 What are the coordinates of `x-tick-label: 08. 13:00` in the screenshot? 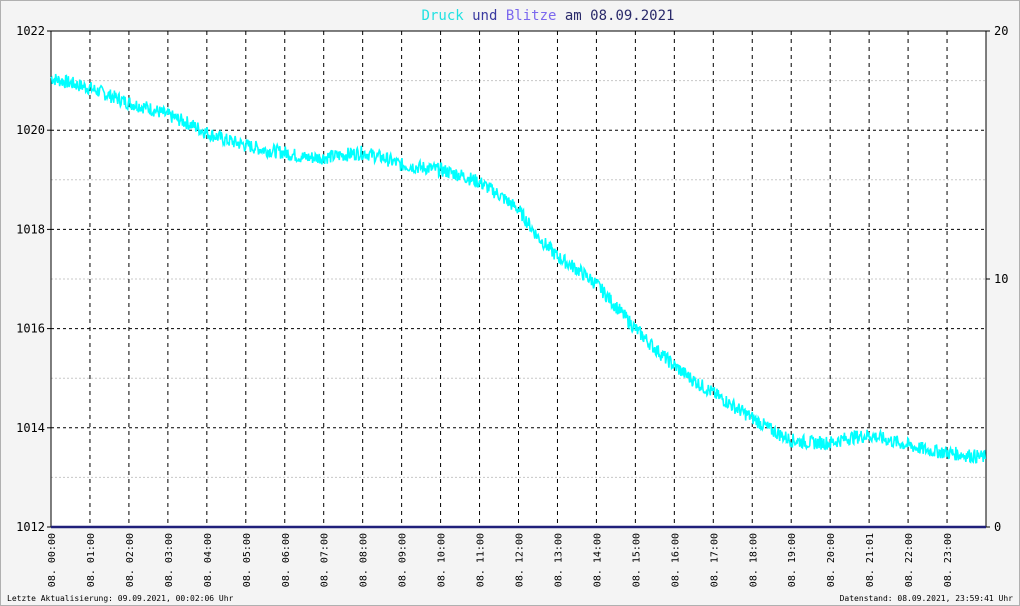 It's located at (558, 560).